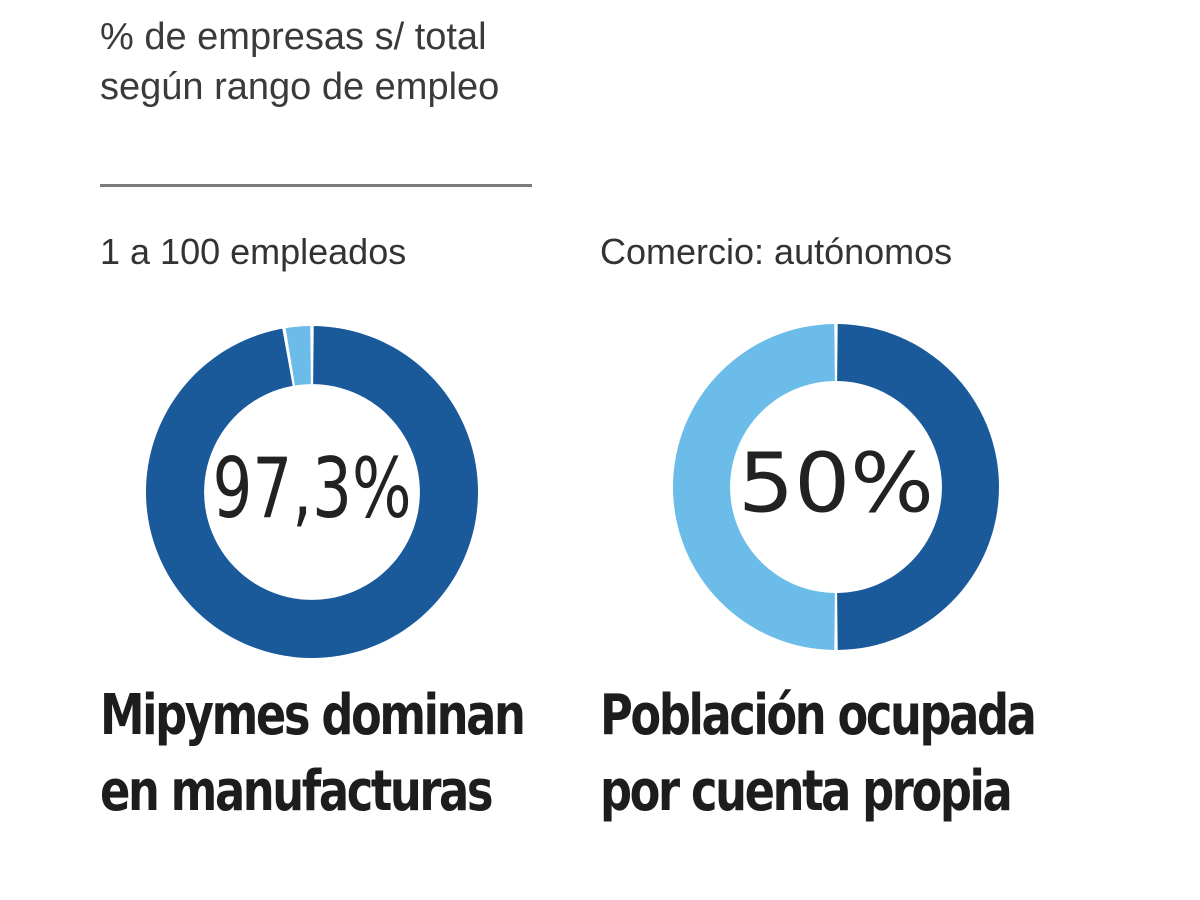 The height and width of the screenshot is (900, 1200). Describe the element at coordinates (312, 488) in the screenshot. I see `donut-0-center-value: 97,3%` at that location.